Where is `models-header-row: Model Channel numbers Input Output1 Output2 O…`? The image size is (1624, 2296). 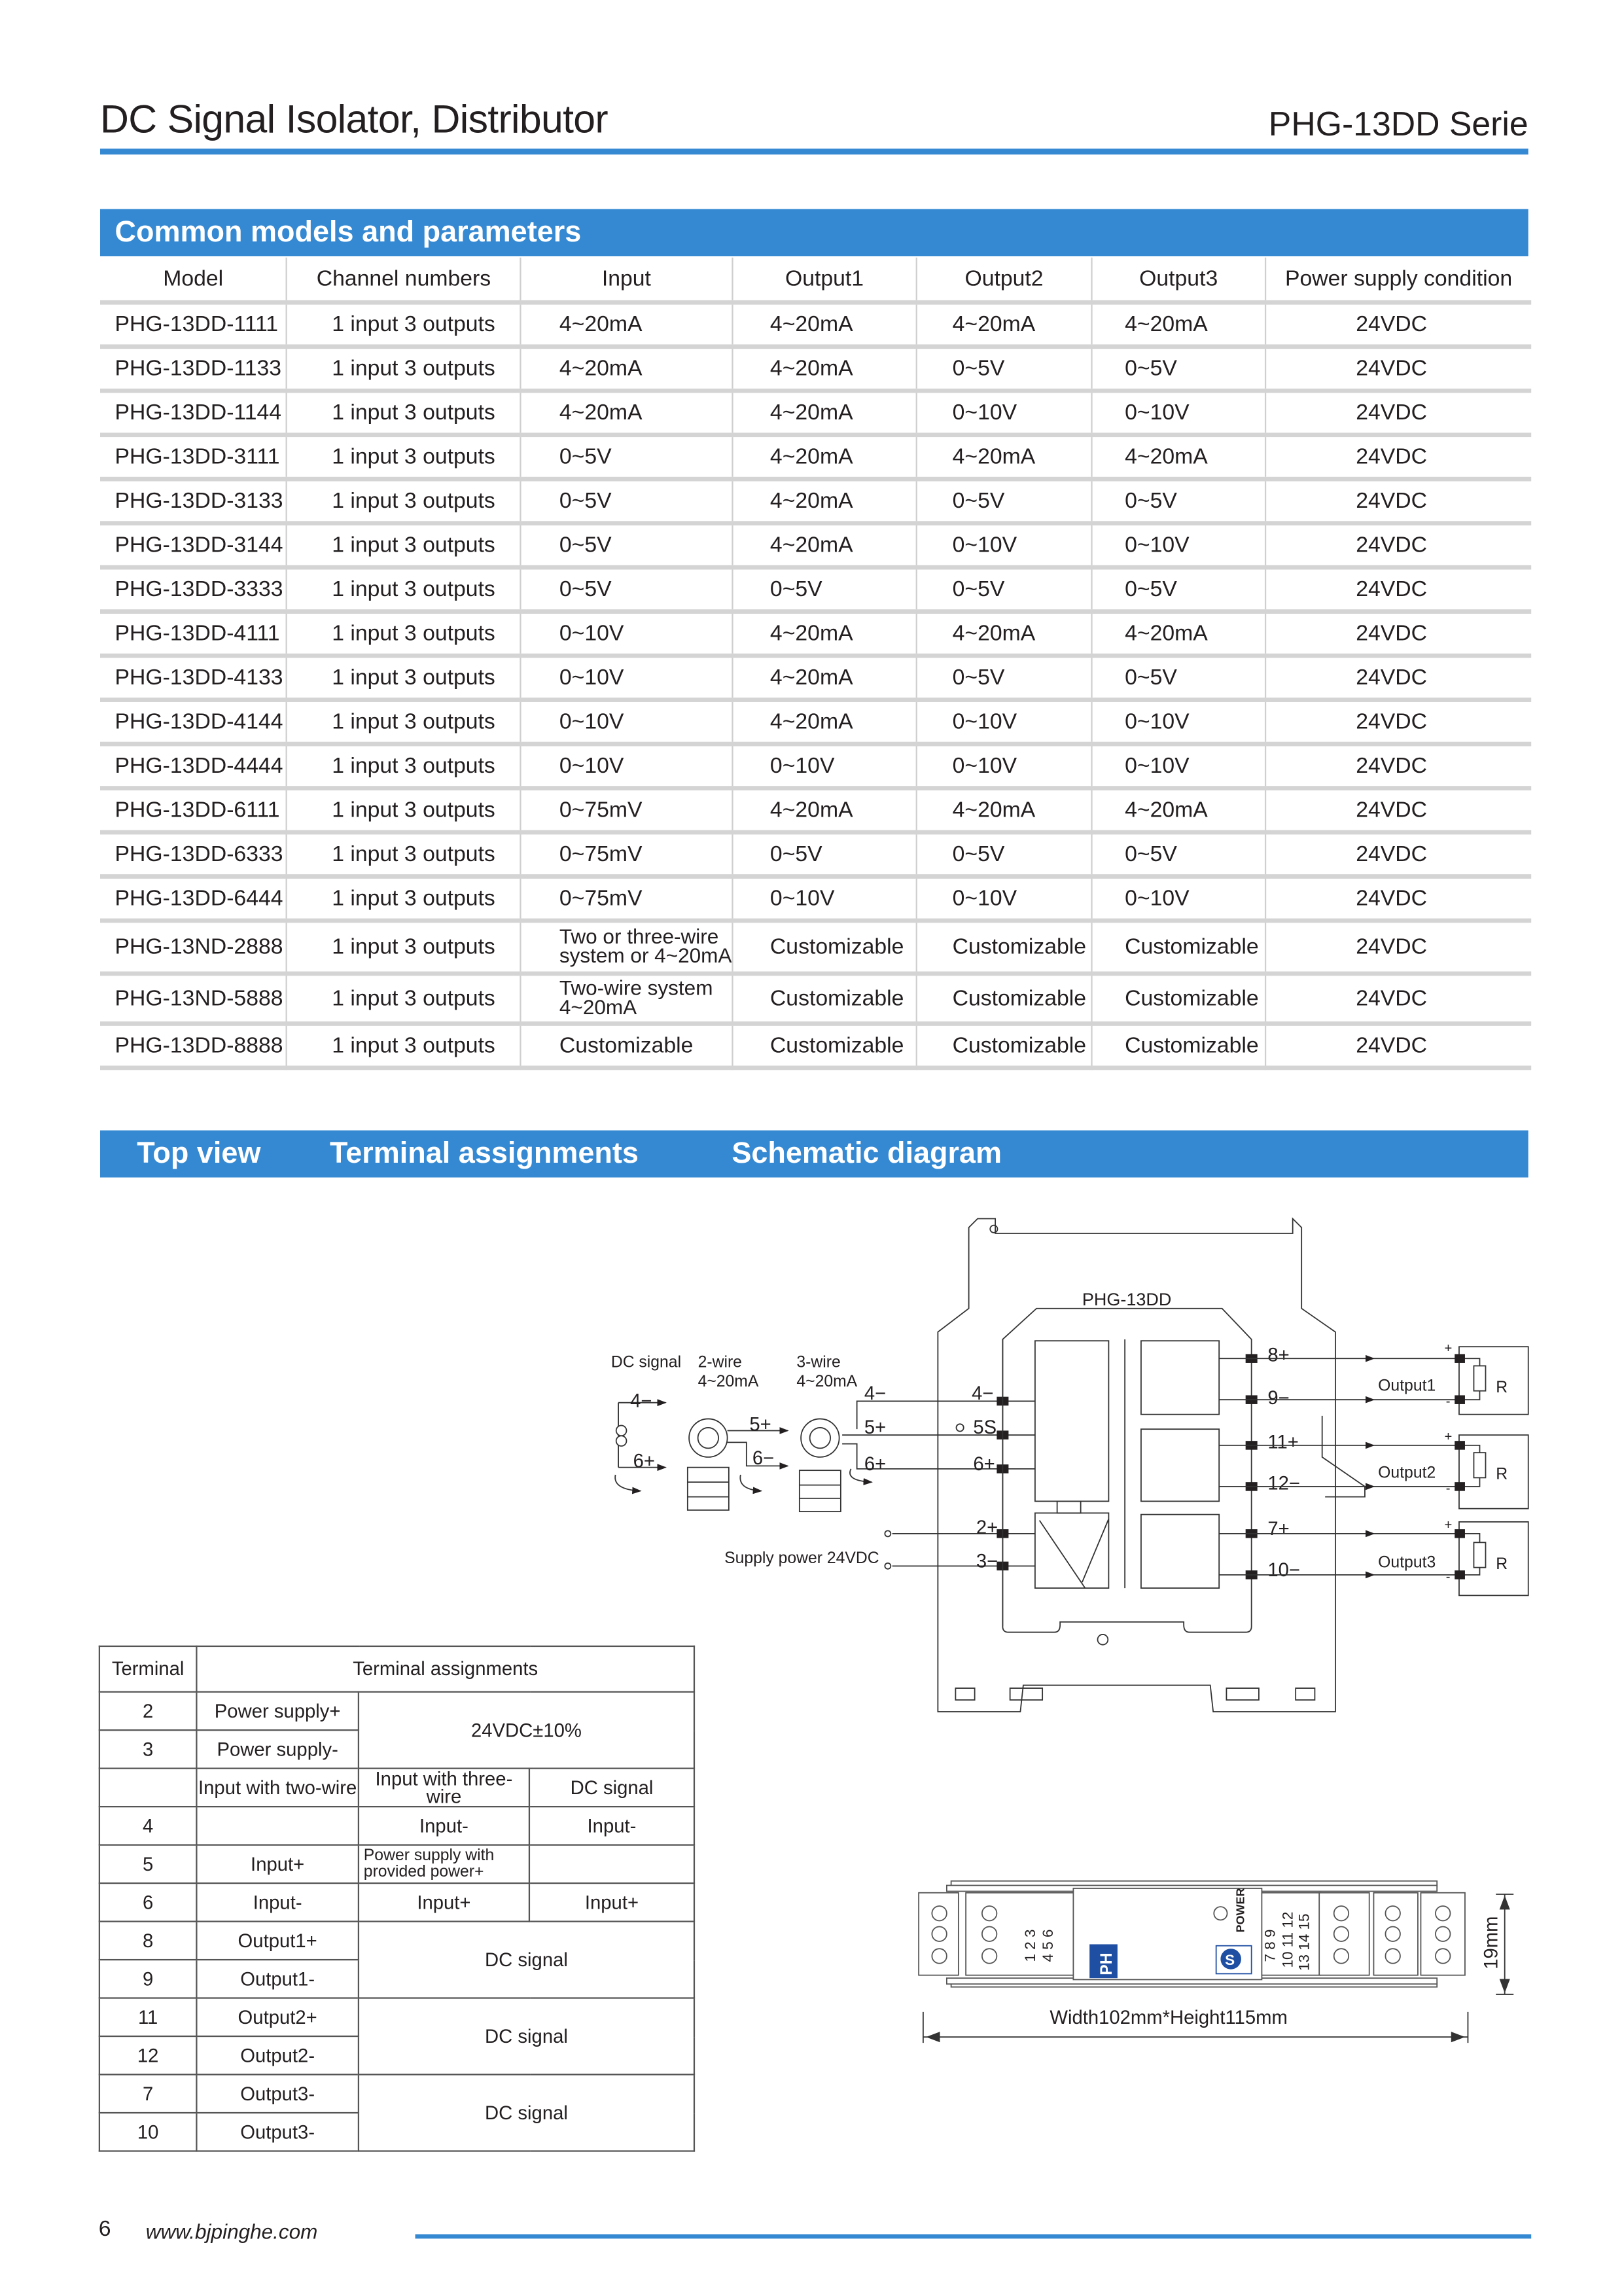
models-header-row: Model Channel numbers Input Output1 Output2 O… is located at coordinates (816, 279).